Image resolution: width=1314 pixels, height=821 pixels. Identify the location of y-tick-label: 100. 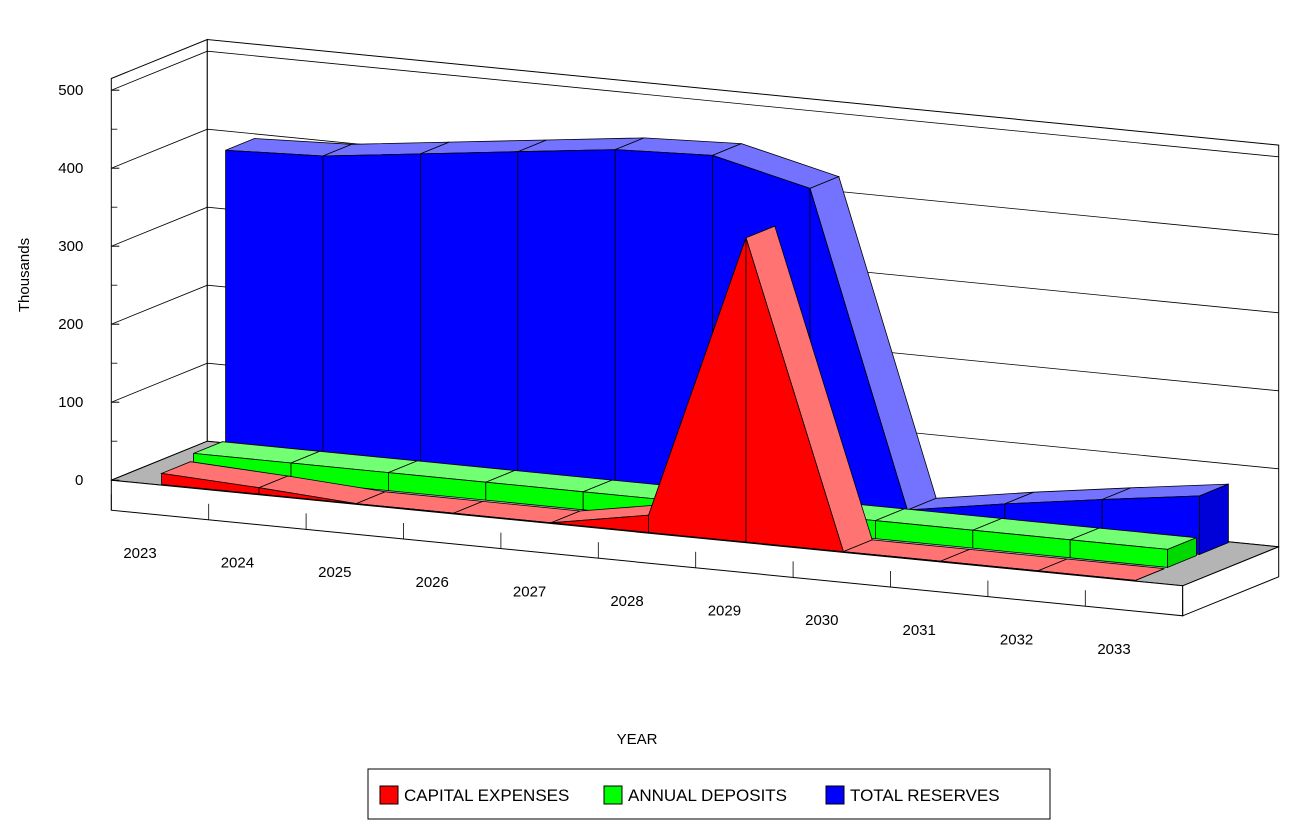
(70, 402).